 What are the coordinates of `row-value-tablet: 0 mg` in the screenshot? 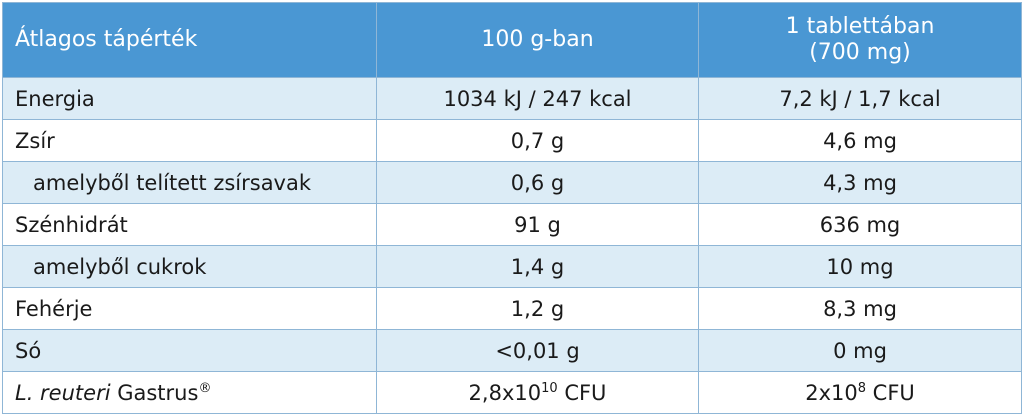 It's located at (860, 350).